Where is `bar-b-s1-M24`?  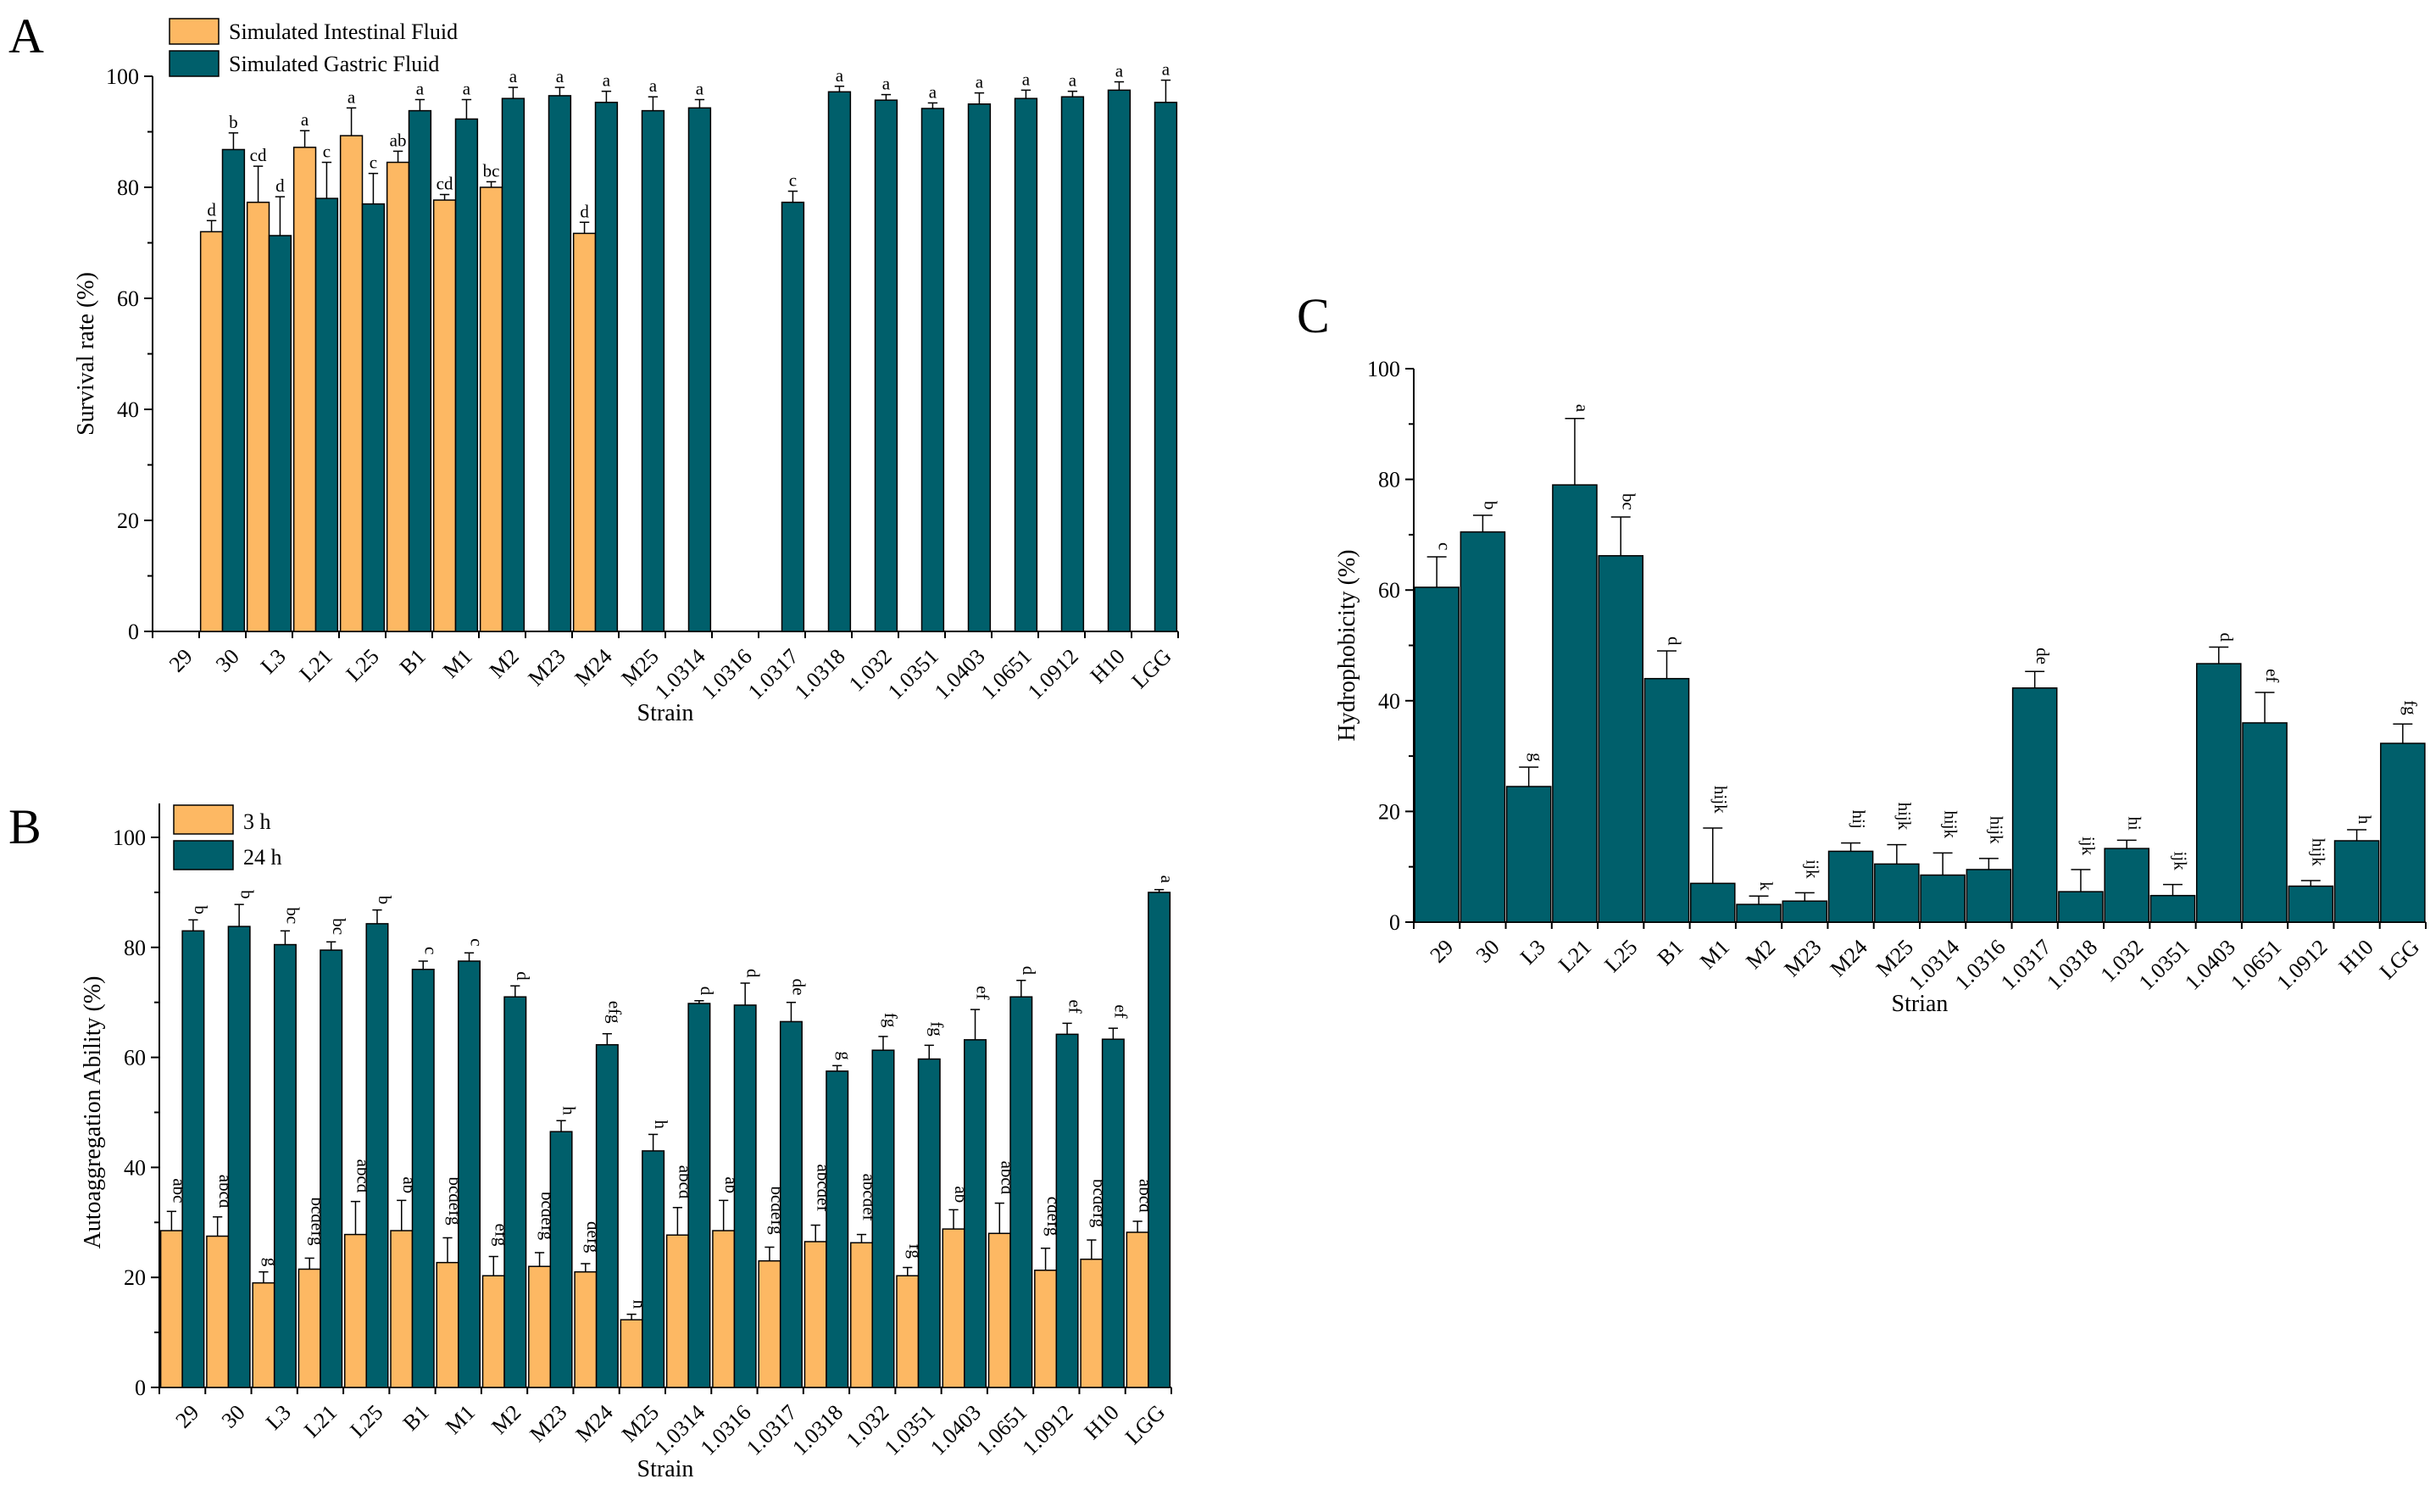
bar-b-s1-M24 is located at coordinates (607, 1216).